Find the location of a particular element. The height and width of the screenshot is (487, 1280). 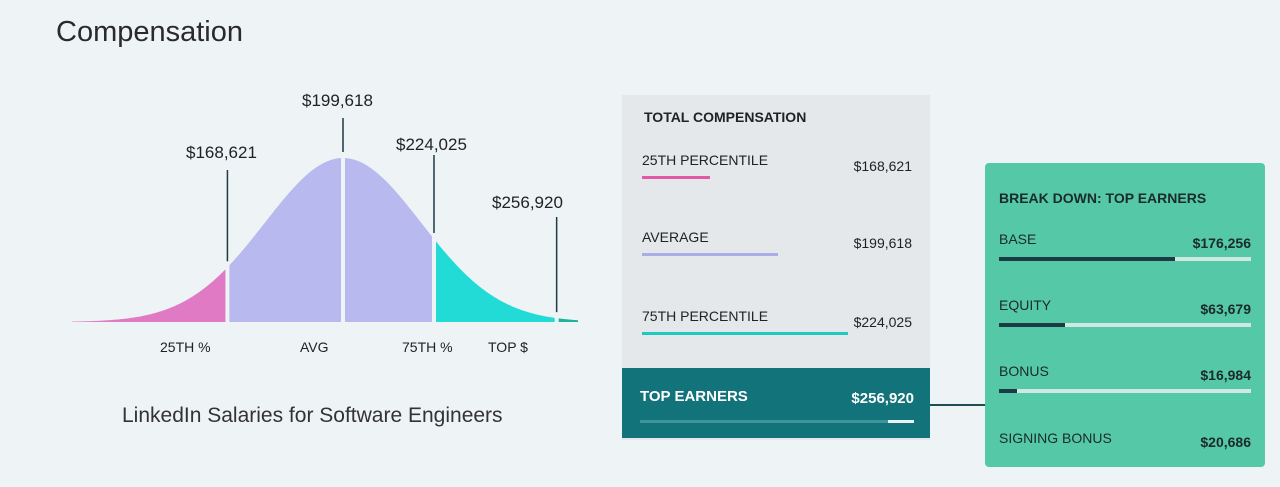

breakdown-value: $176,256 is located at coordinates (1221, 243).